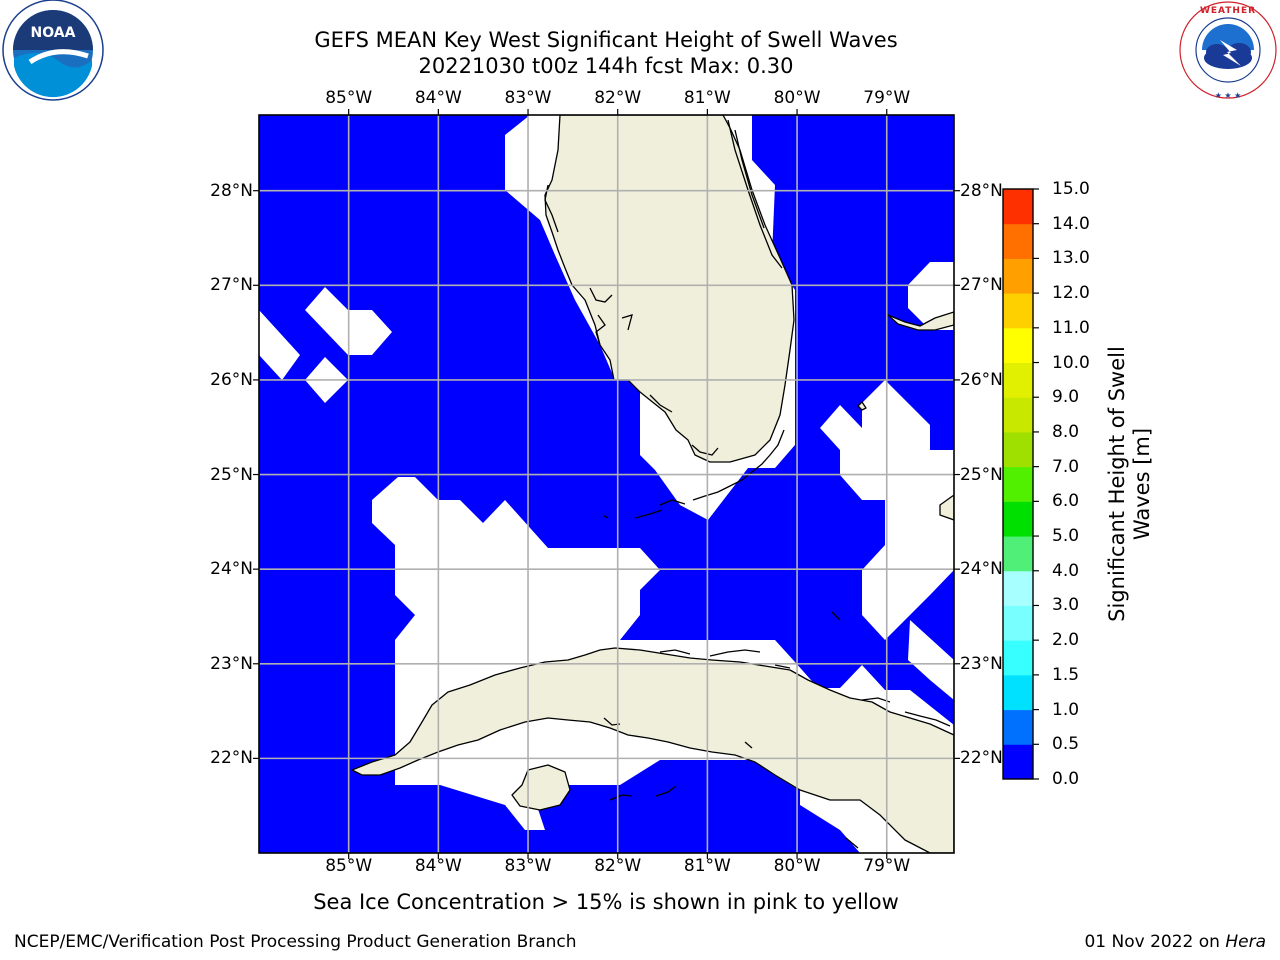 This screenshot has height=960, width=1280. What do you see at coordinates (669, 289) in the screenshot?
I see `florida-land` at bounding box center [669, 289].